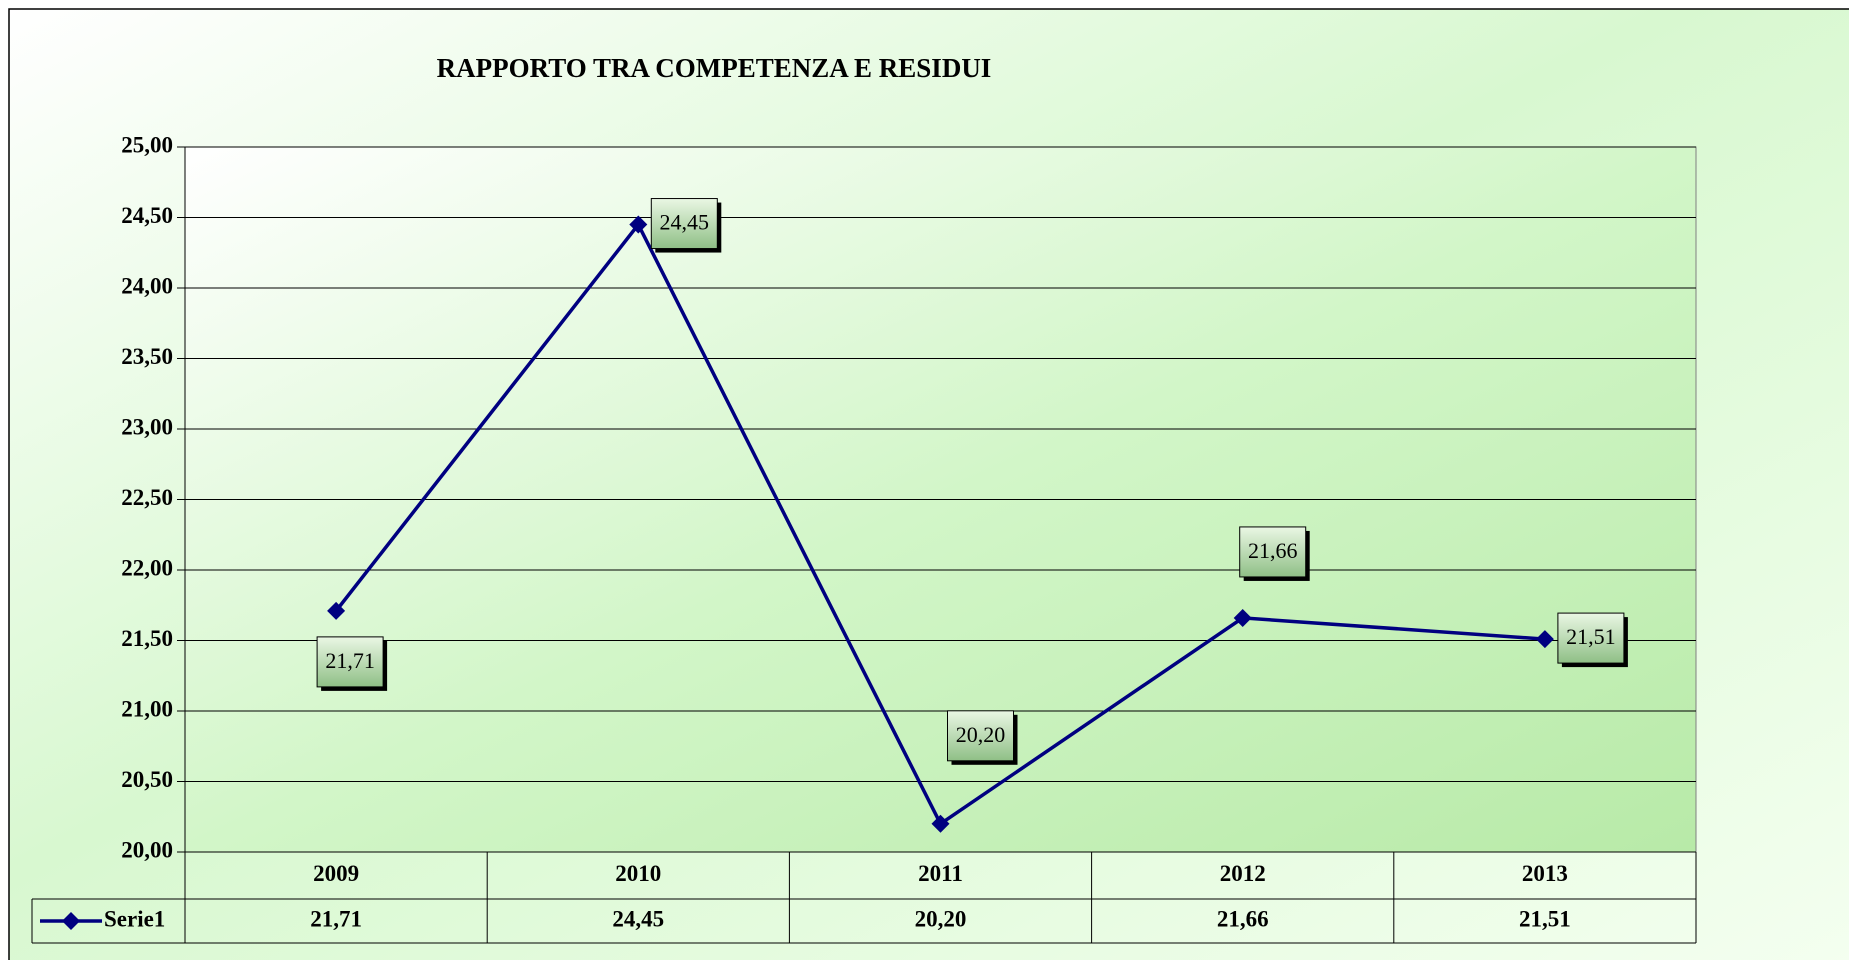 This screenshot has width=1849, height=960. Describe the element at coordinates (336, 918) in the screenshot. I see `table-value: 21,71` at that location.